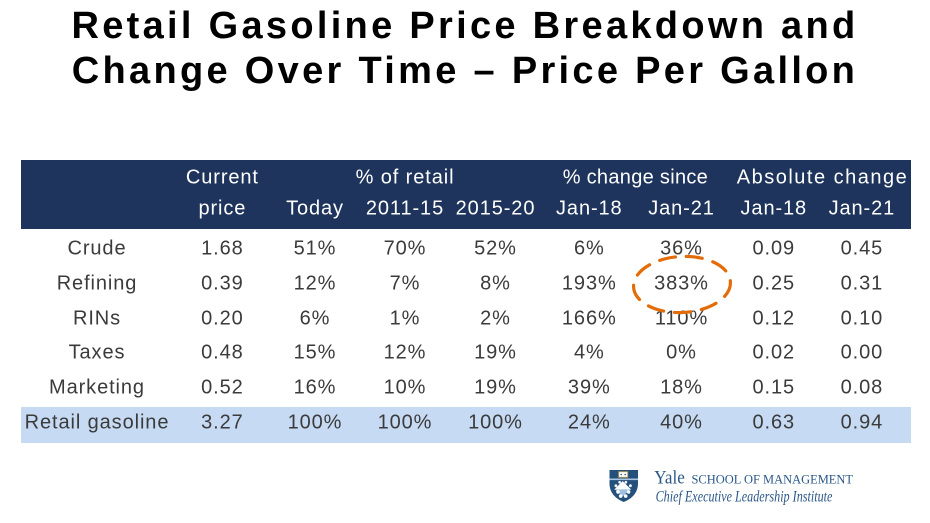  What do you see at coordinates (669, 478) in the screenshot?
I see `svg-text: Yale` at bounding box center [669, 478].